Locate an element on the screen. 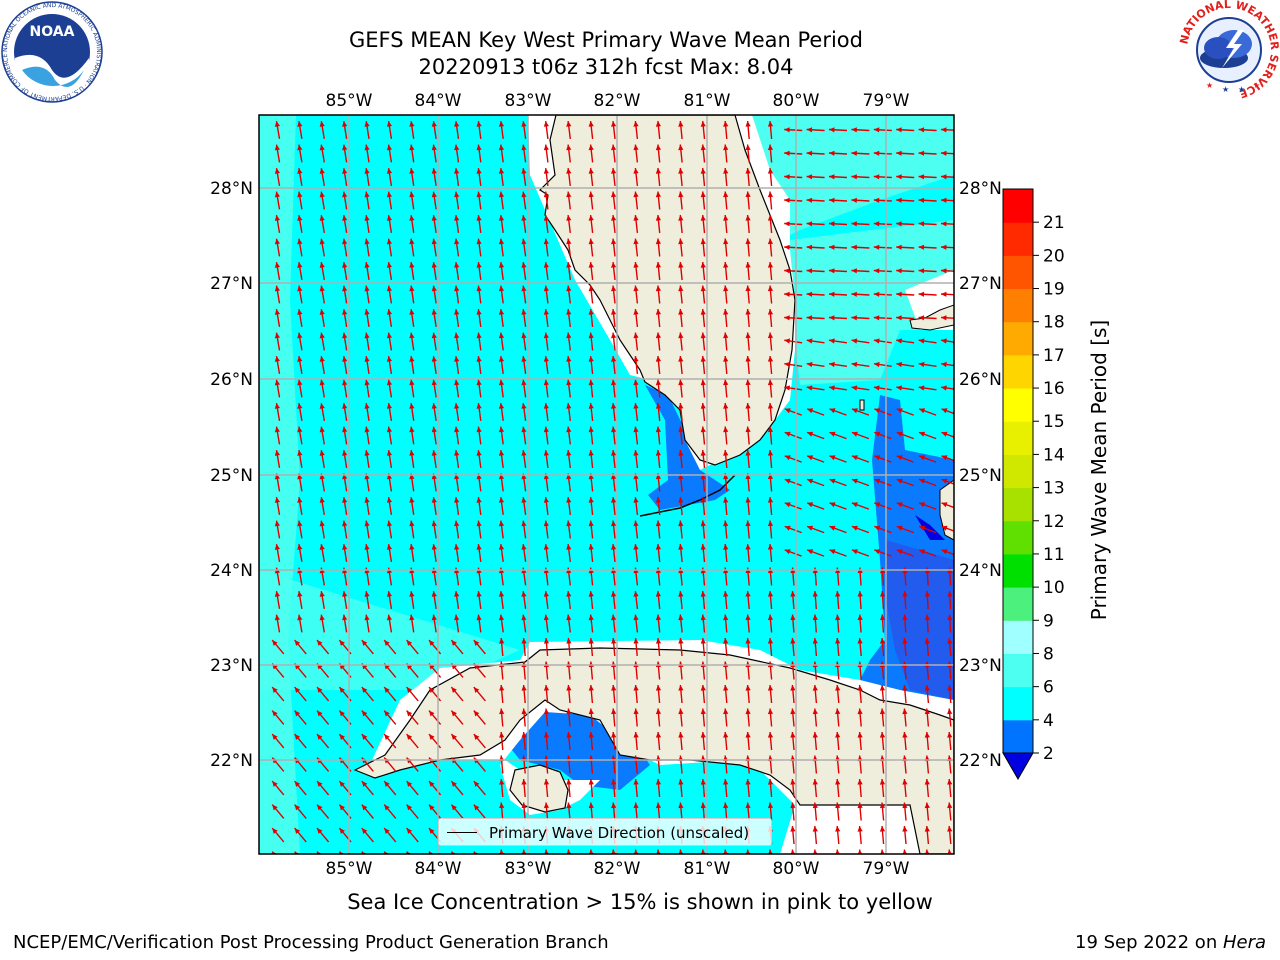 This screenshot has height=960, width=1280. lon-label-bottom: 84°W is located at coordinates (438, 869).